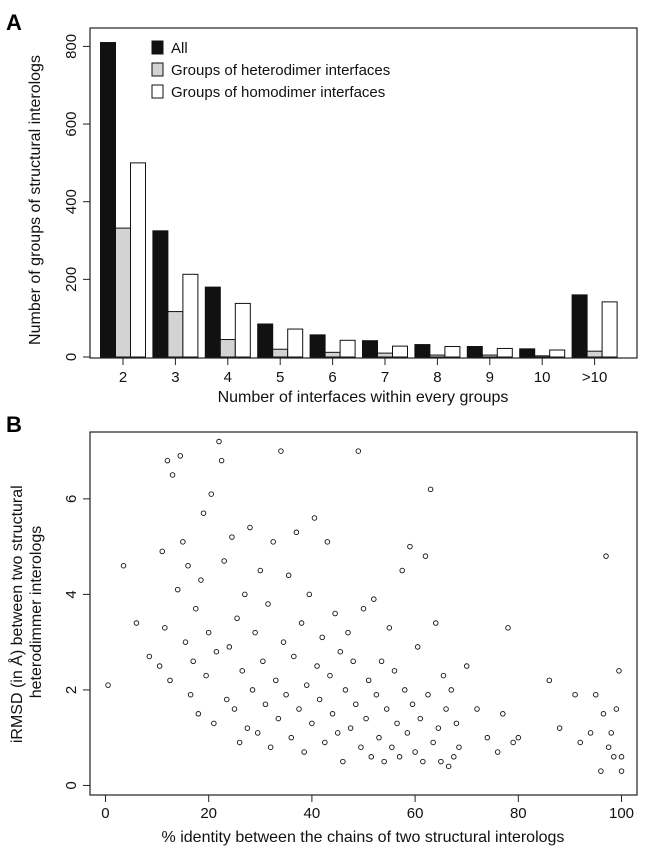 The width and height of the screenshot is (645, 849). What do you see at coordinates (71, 499) in the screenshot?
I see `y-tick-label: 6` at bounding box center [71, 499].